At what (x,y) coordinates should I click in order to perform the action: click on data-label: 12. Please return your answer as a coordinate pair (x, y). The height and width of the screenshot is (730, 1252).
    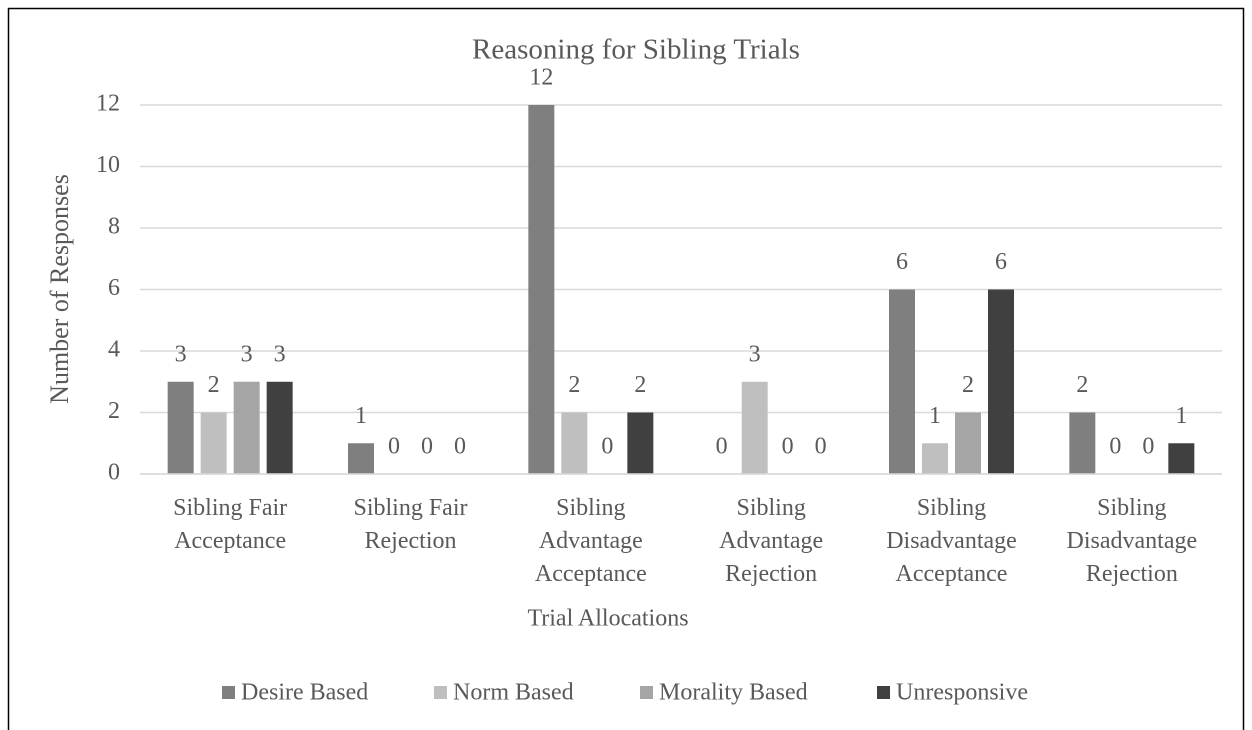
    Looking at the image, I should click on (541, 78).